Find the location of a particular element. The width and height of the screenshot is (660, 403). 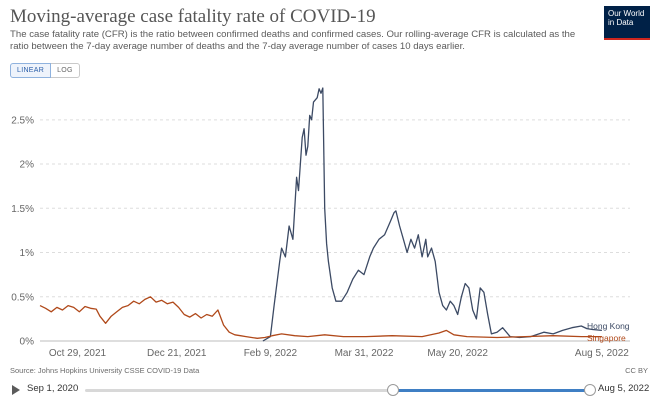

y-tick-label: 2.5% is located at coordinates (22, 120).